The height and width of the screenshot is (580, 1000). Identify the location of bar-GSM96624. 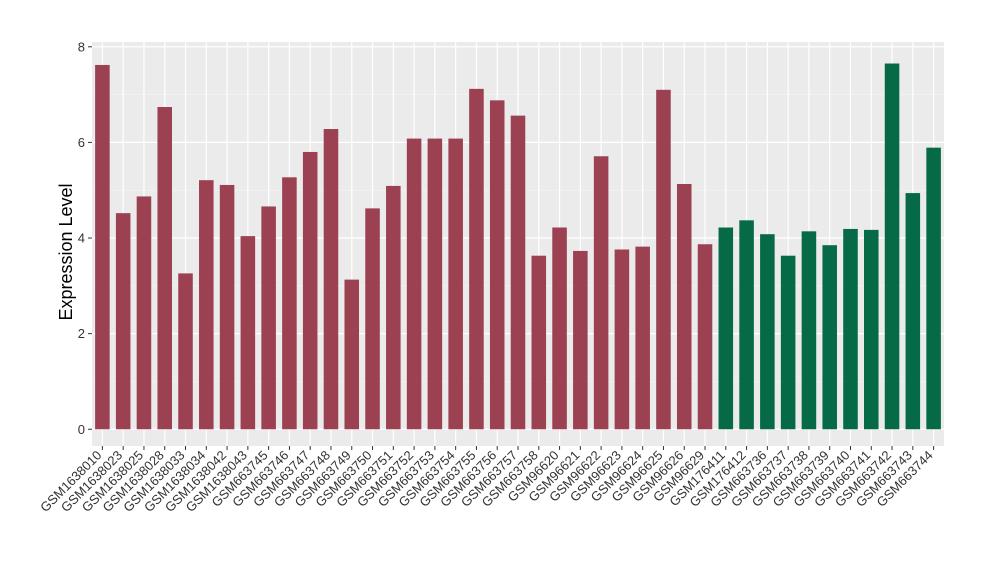
(642, 338).